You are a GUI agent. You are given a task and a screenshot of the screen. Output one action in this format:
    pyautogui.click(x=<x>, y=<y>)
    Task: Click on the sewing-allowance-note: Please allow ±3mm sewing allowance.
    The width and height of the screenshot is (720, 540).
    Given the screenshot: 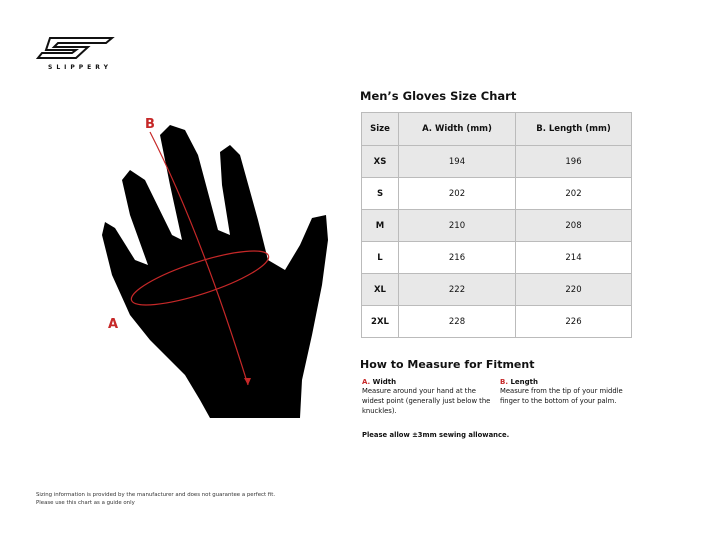 What is the action you would take?
    pyautogui.click(x=436, y=435)
    